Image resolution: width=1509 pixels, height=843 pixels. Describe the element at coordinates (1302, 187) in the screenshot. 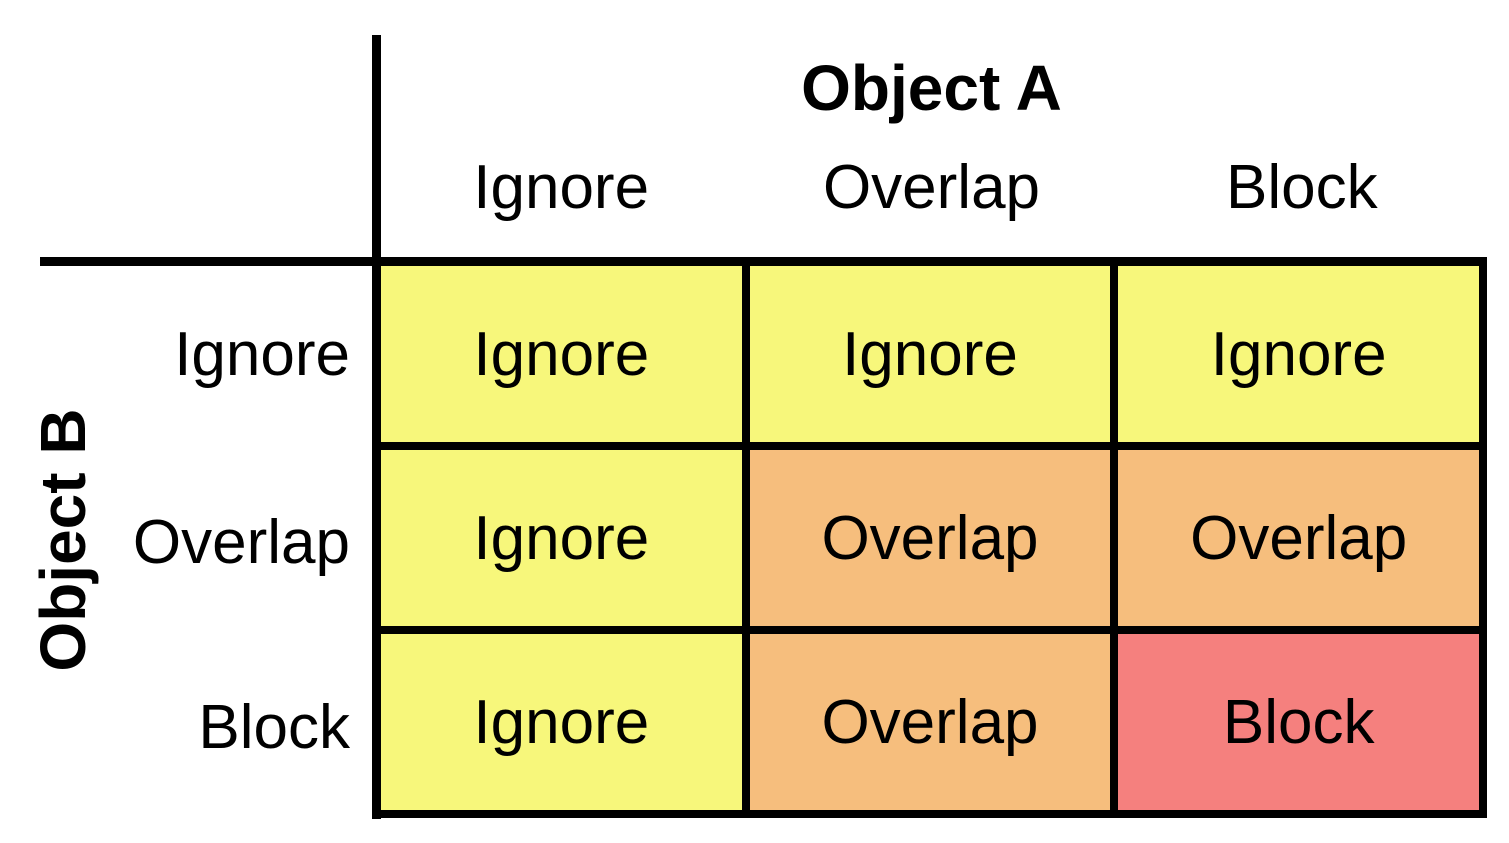

I see `column-header-block: Block` at that location.